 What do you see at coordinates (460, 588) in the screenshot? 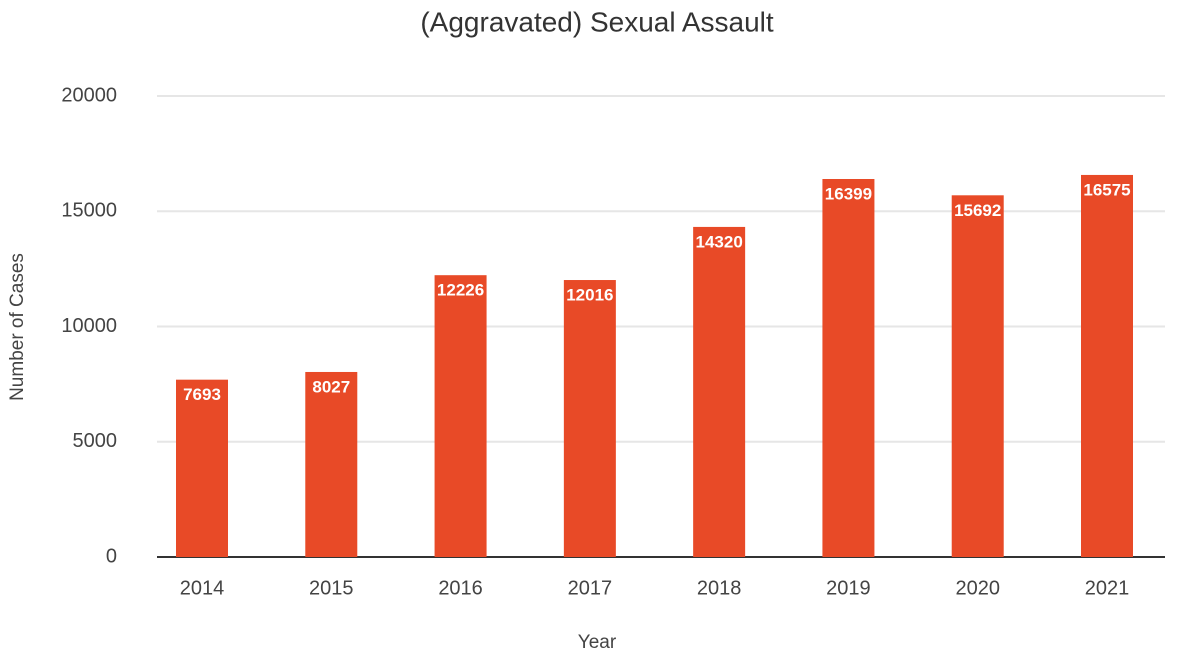
I see `x-tick-label: 2016` at bounding box center [460, 588].